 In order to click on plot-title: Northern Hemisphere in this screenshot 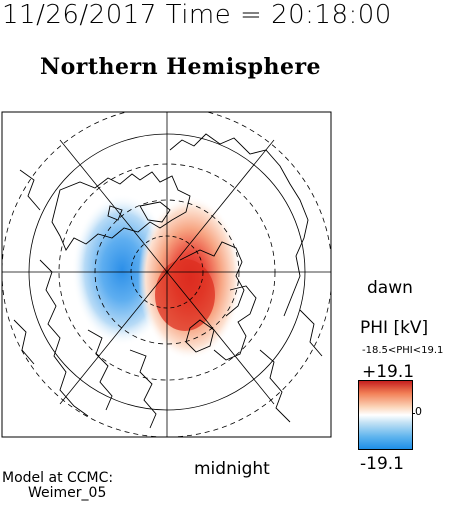, I will do `click(181, 67)`.